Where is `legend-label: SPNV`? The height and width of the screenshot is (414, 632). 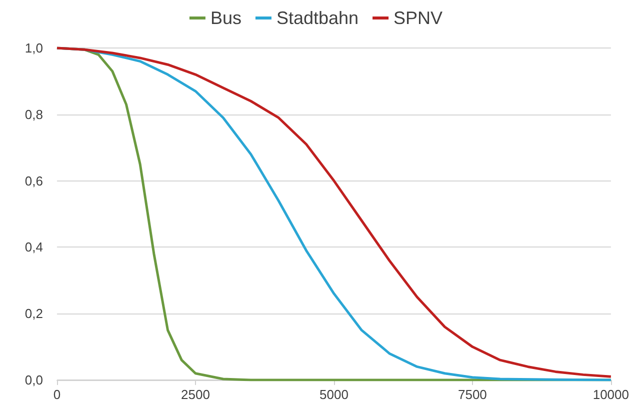 legend-label: SPNV is located at coordinates (418, 18).